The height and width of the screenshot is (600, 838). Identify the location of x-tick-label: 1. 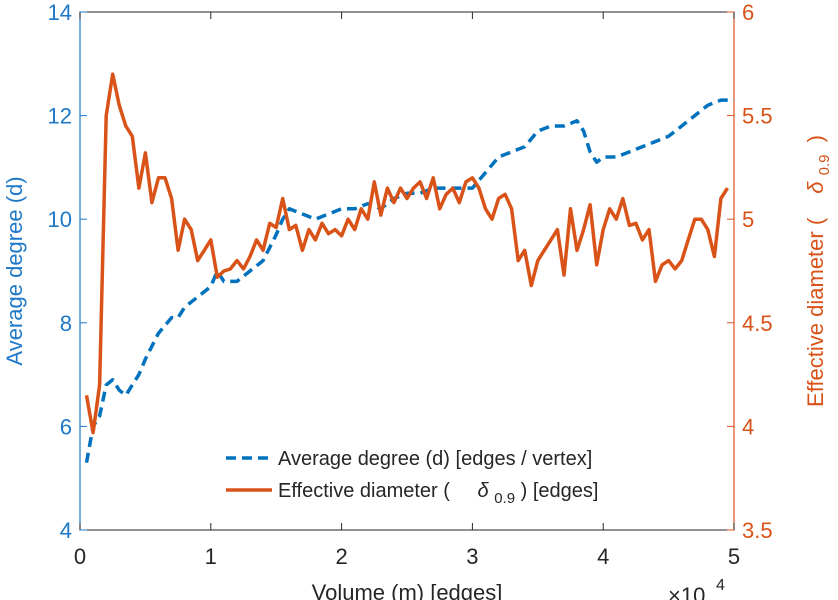
(211, 556).